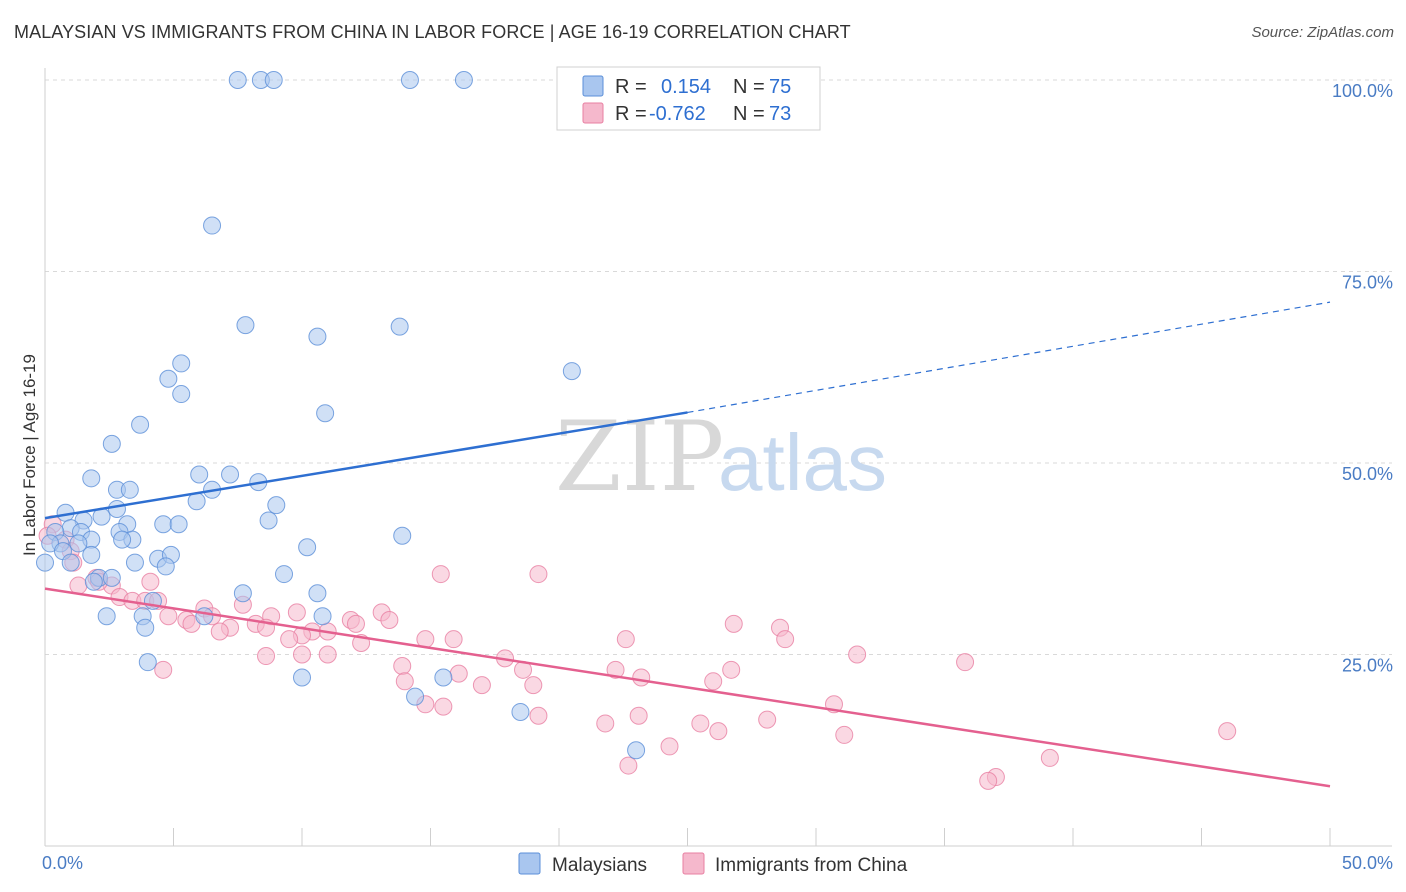 The image size is (1406, 892). What do you see at coordinates (1009, 357) in the screenshot?
I see `trend-line-malaysians-extension` at bounding box center [1009, 357].